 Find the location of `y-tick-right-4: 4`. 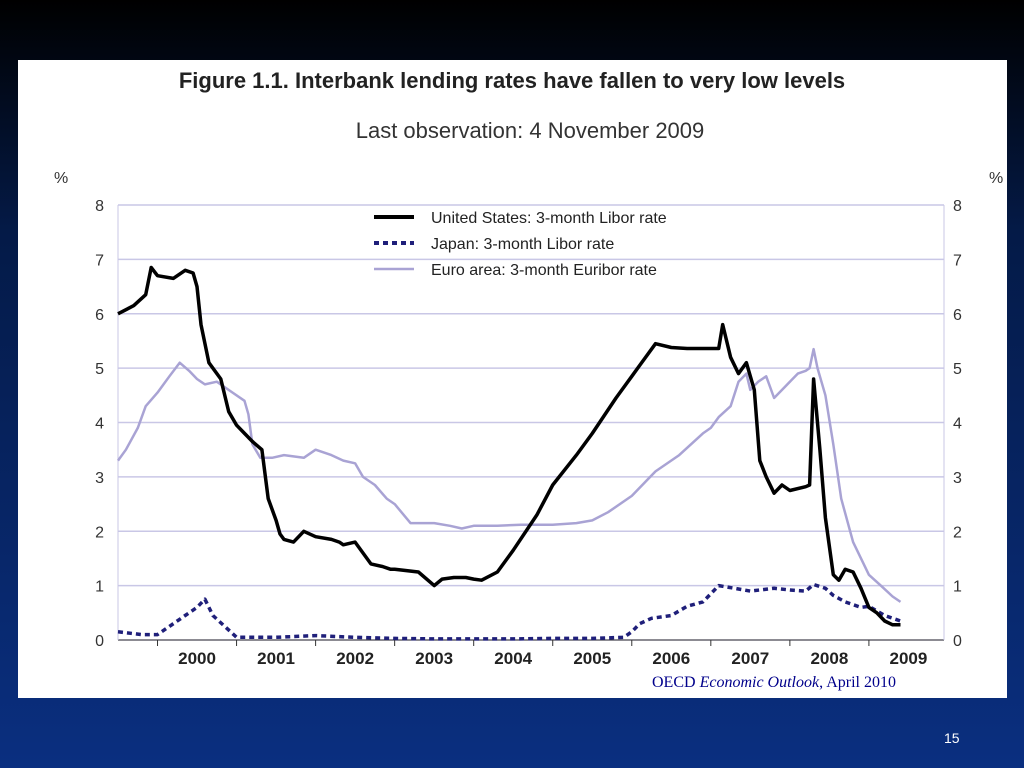

y-tick-right-4: 4 is located at coordinates (957, 424).